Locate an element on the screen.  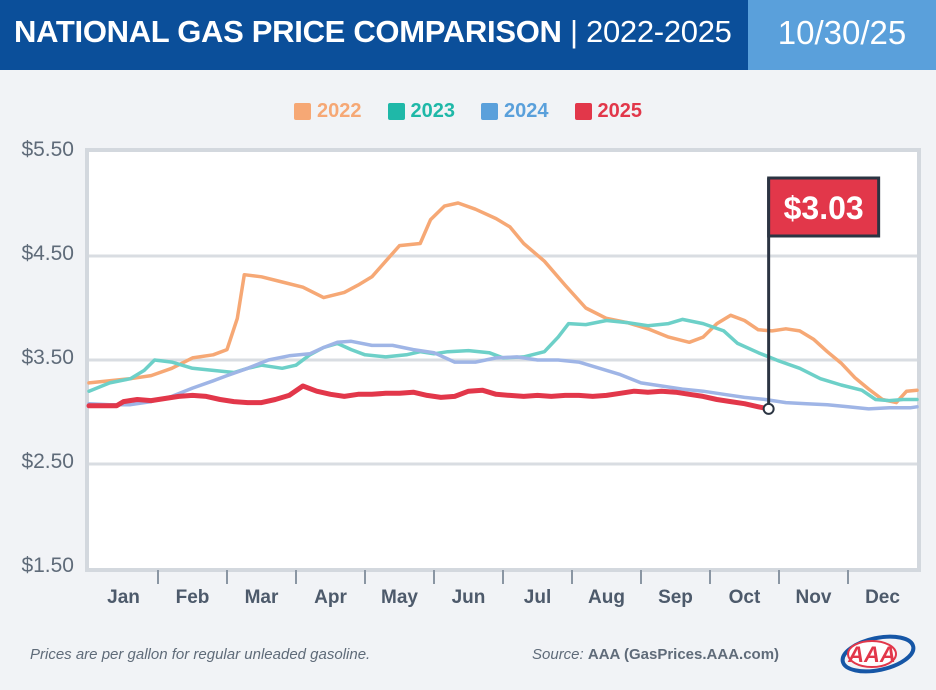
chart-legend: 2022 2023 2024 2025 is located at coordinates (468, 111).